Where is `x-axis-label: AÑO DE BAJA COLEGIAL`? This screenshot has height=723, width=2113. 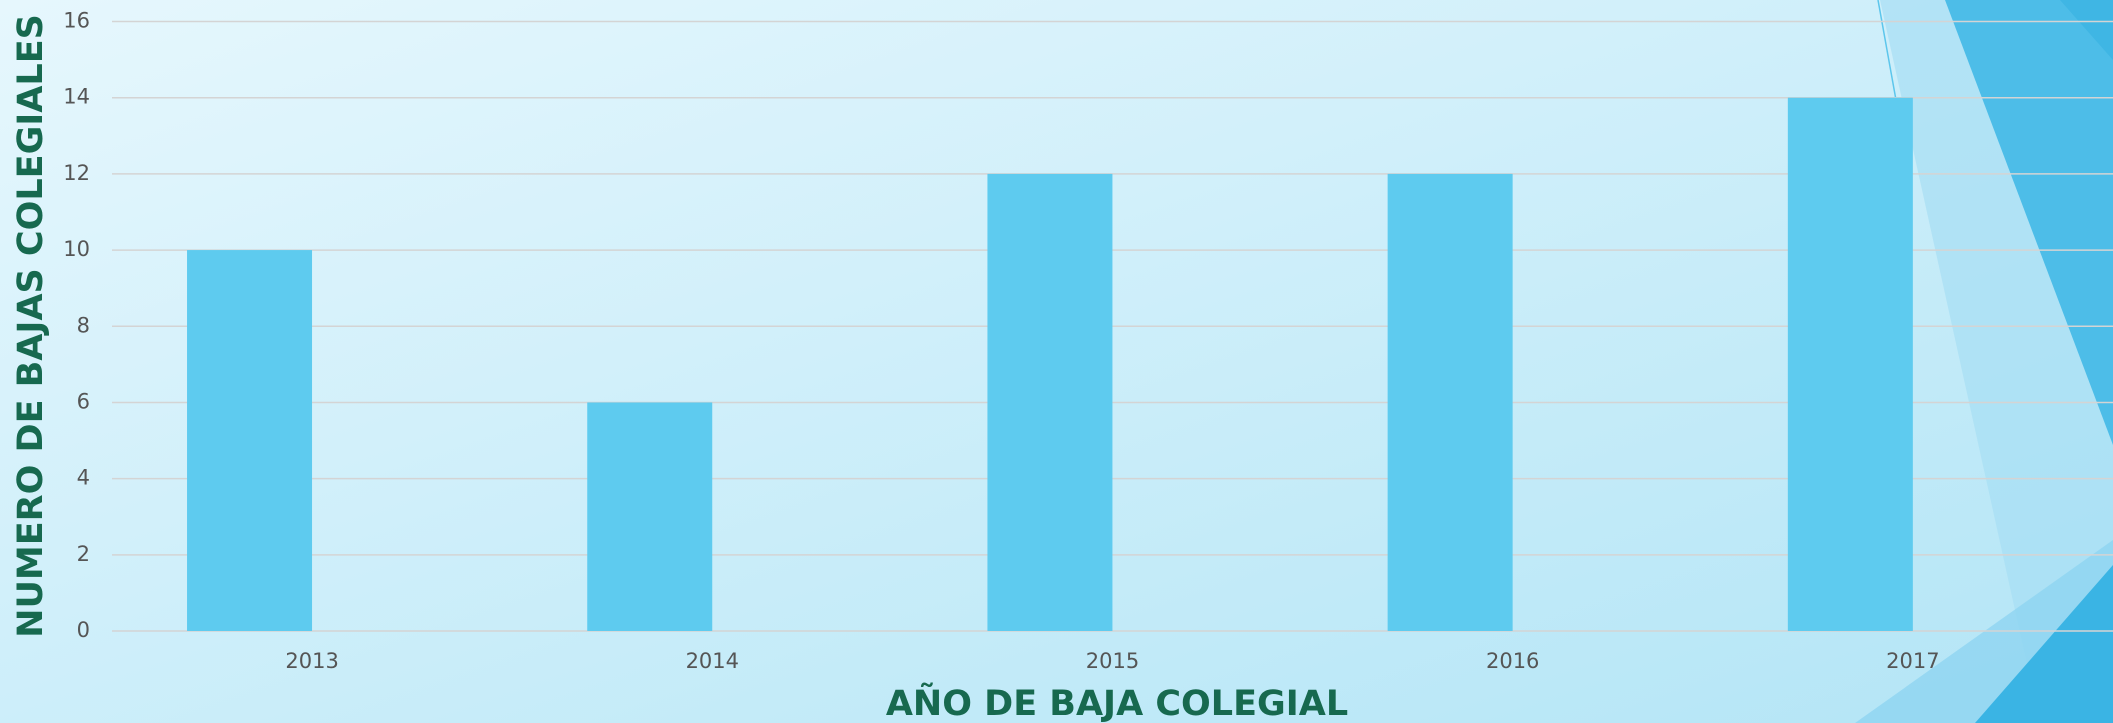 x-axis-label: AÑO DE BAJA COLEGIAL is located at coordinates (1117, 702).